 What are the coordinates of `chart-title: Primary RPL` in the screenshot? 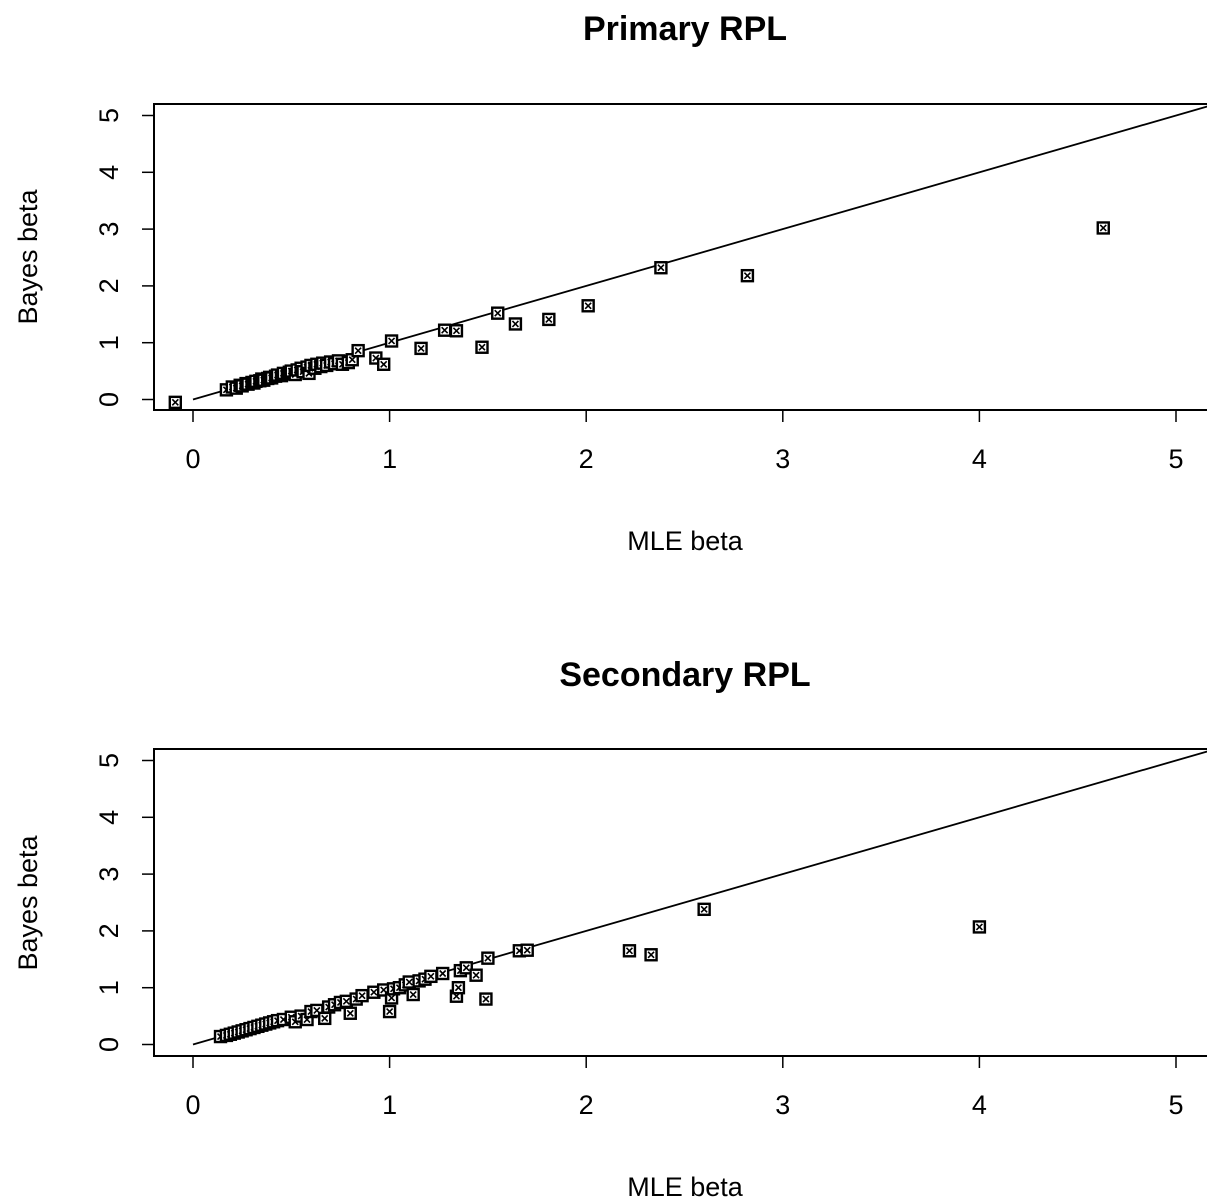 It's located at (685, 29).